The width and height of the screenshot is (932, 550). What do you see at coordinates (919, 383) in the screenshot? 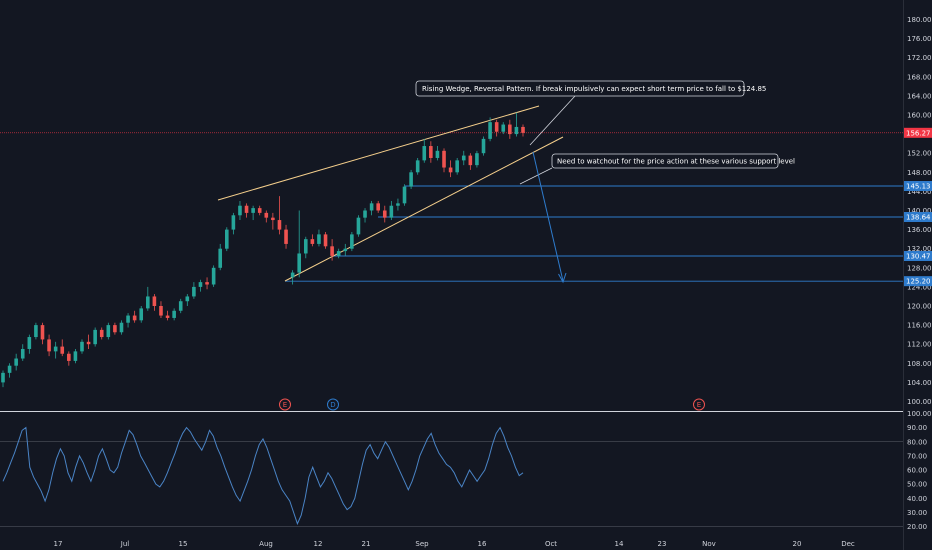
I see `price-tick-label: 104.00` at bounding box center [919, 383].